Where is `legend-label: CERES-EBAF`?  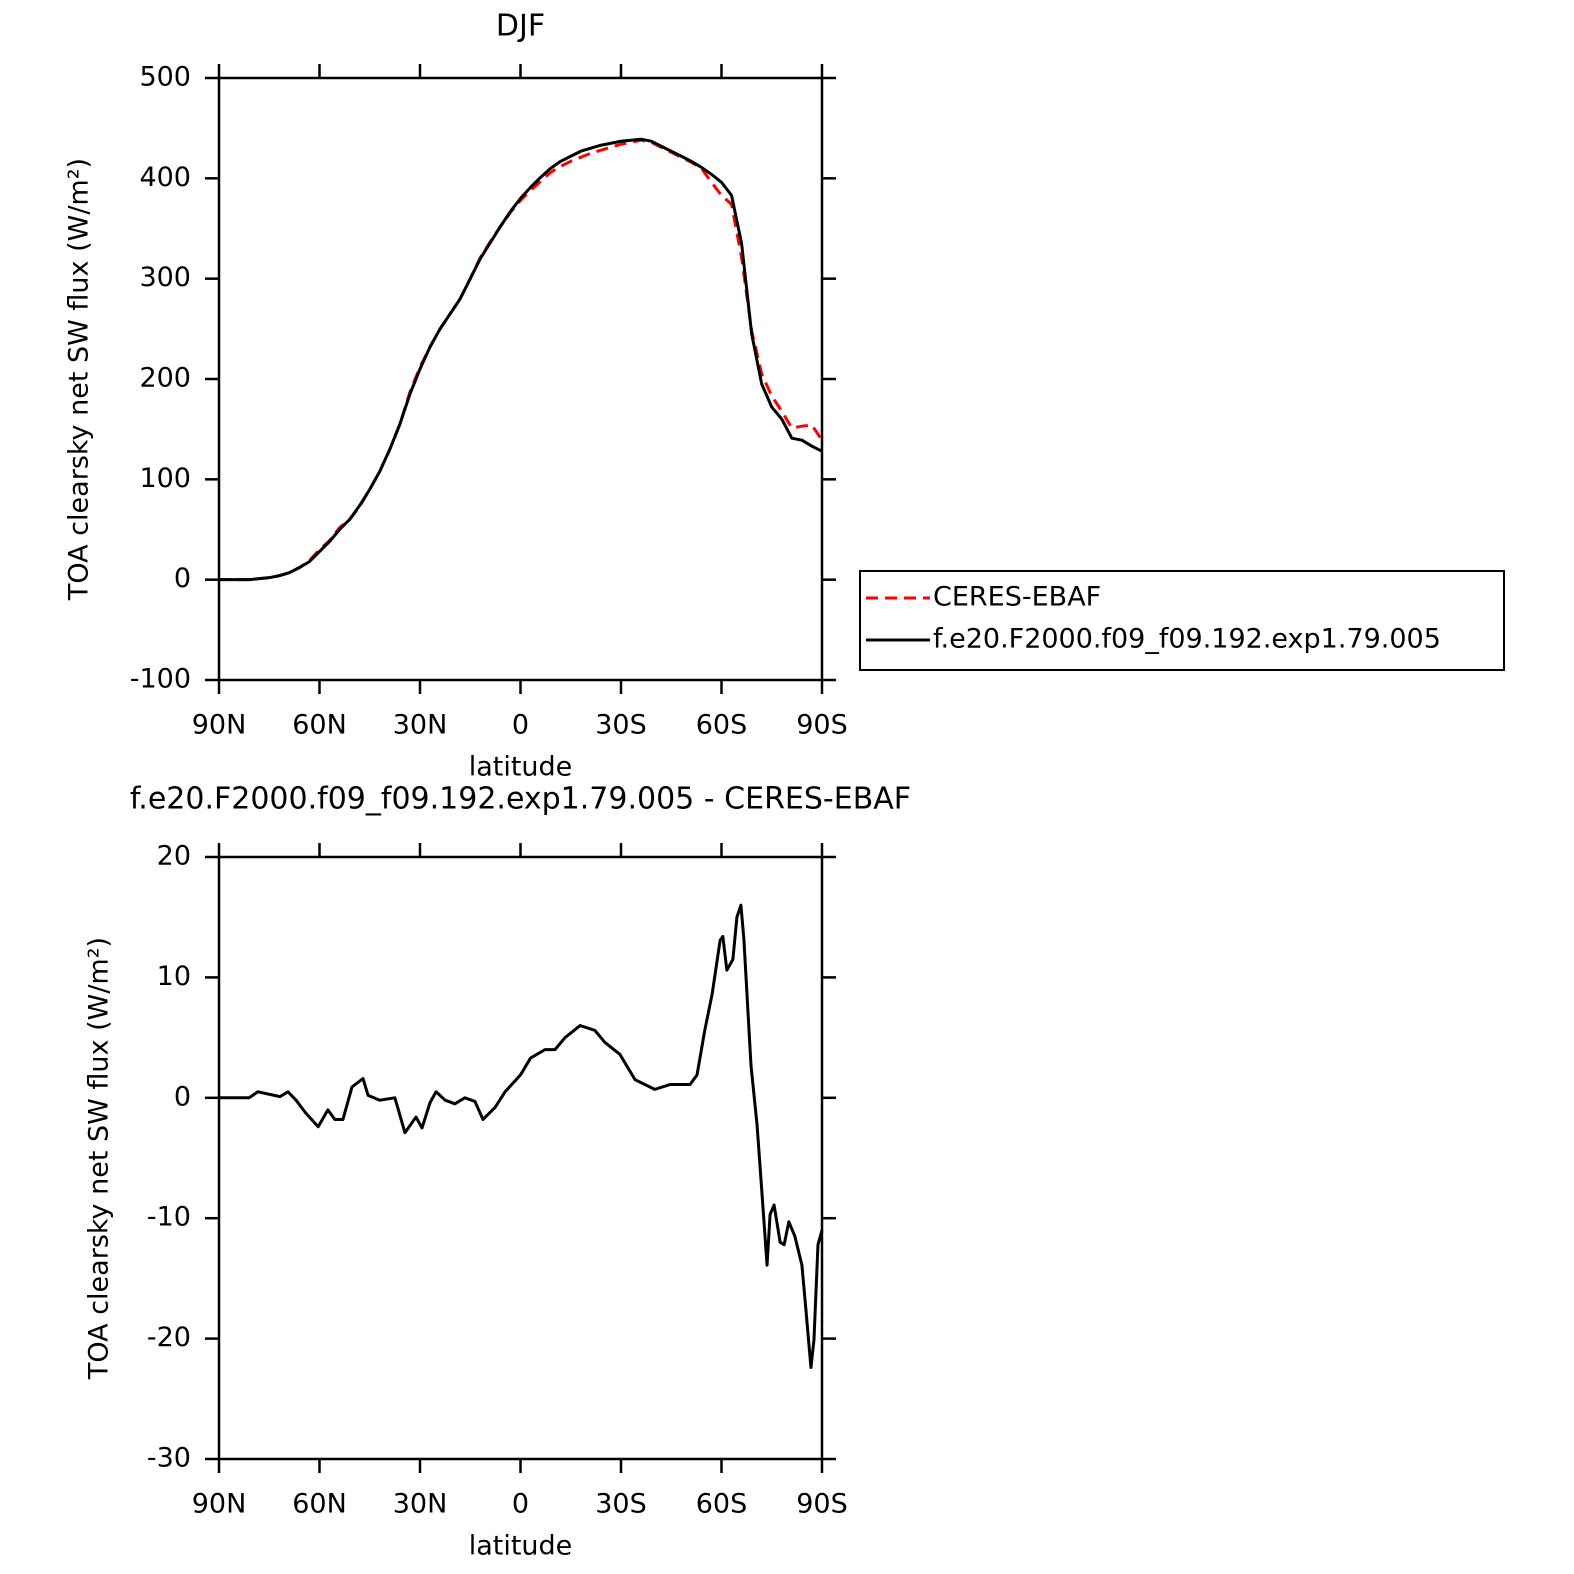 legend-label: CERES-EBAF is located at coordinates (1017, 597).